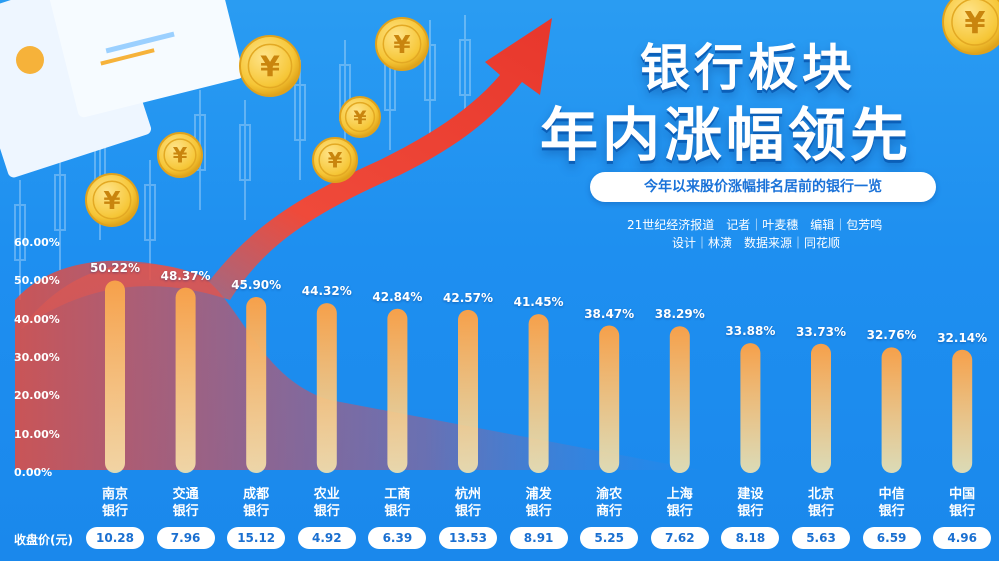 Image resolution: width=999 pixels, height=561 pixels. Describe the element at coordinates (467, 503) in the screenshot. I see `bank-name-label: 杭州 银行` at that location.